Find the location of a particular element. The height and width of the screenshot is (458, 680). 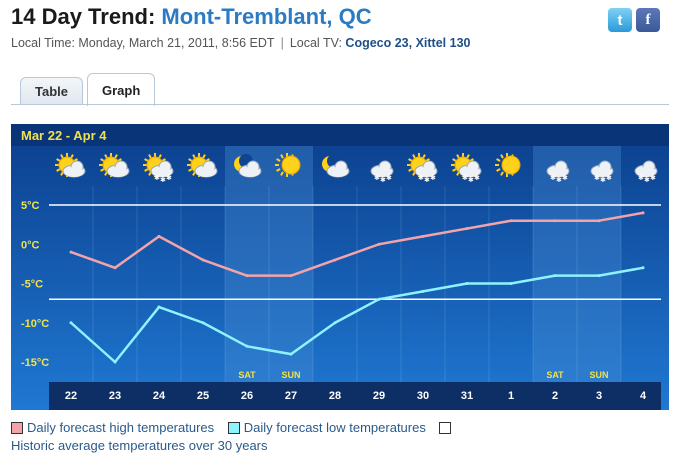

twitter-icon: t is located at coordinates (620, 20).